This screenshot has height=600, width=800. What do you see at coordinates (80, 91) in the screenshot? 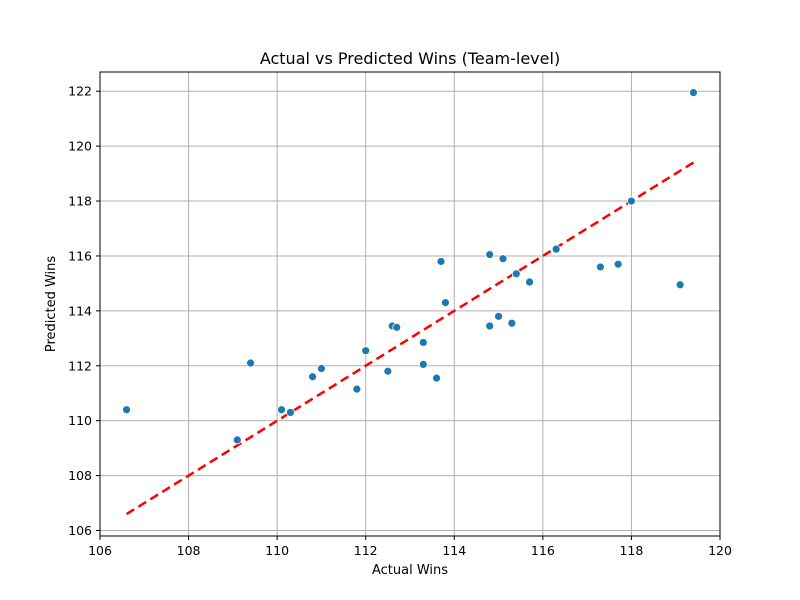
I see `y-tick-label: 122` at bounding box center [80, 91].